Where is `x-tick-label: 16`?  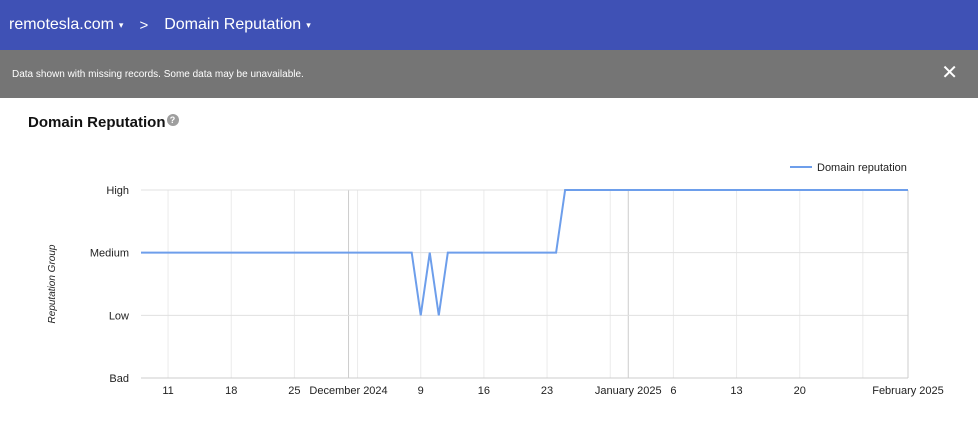 x-tick-label: 16 is located at coordinates (484, 391).